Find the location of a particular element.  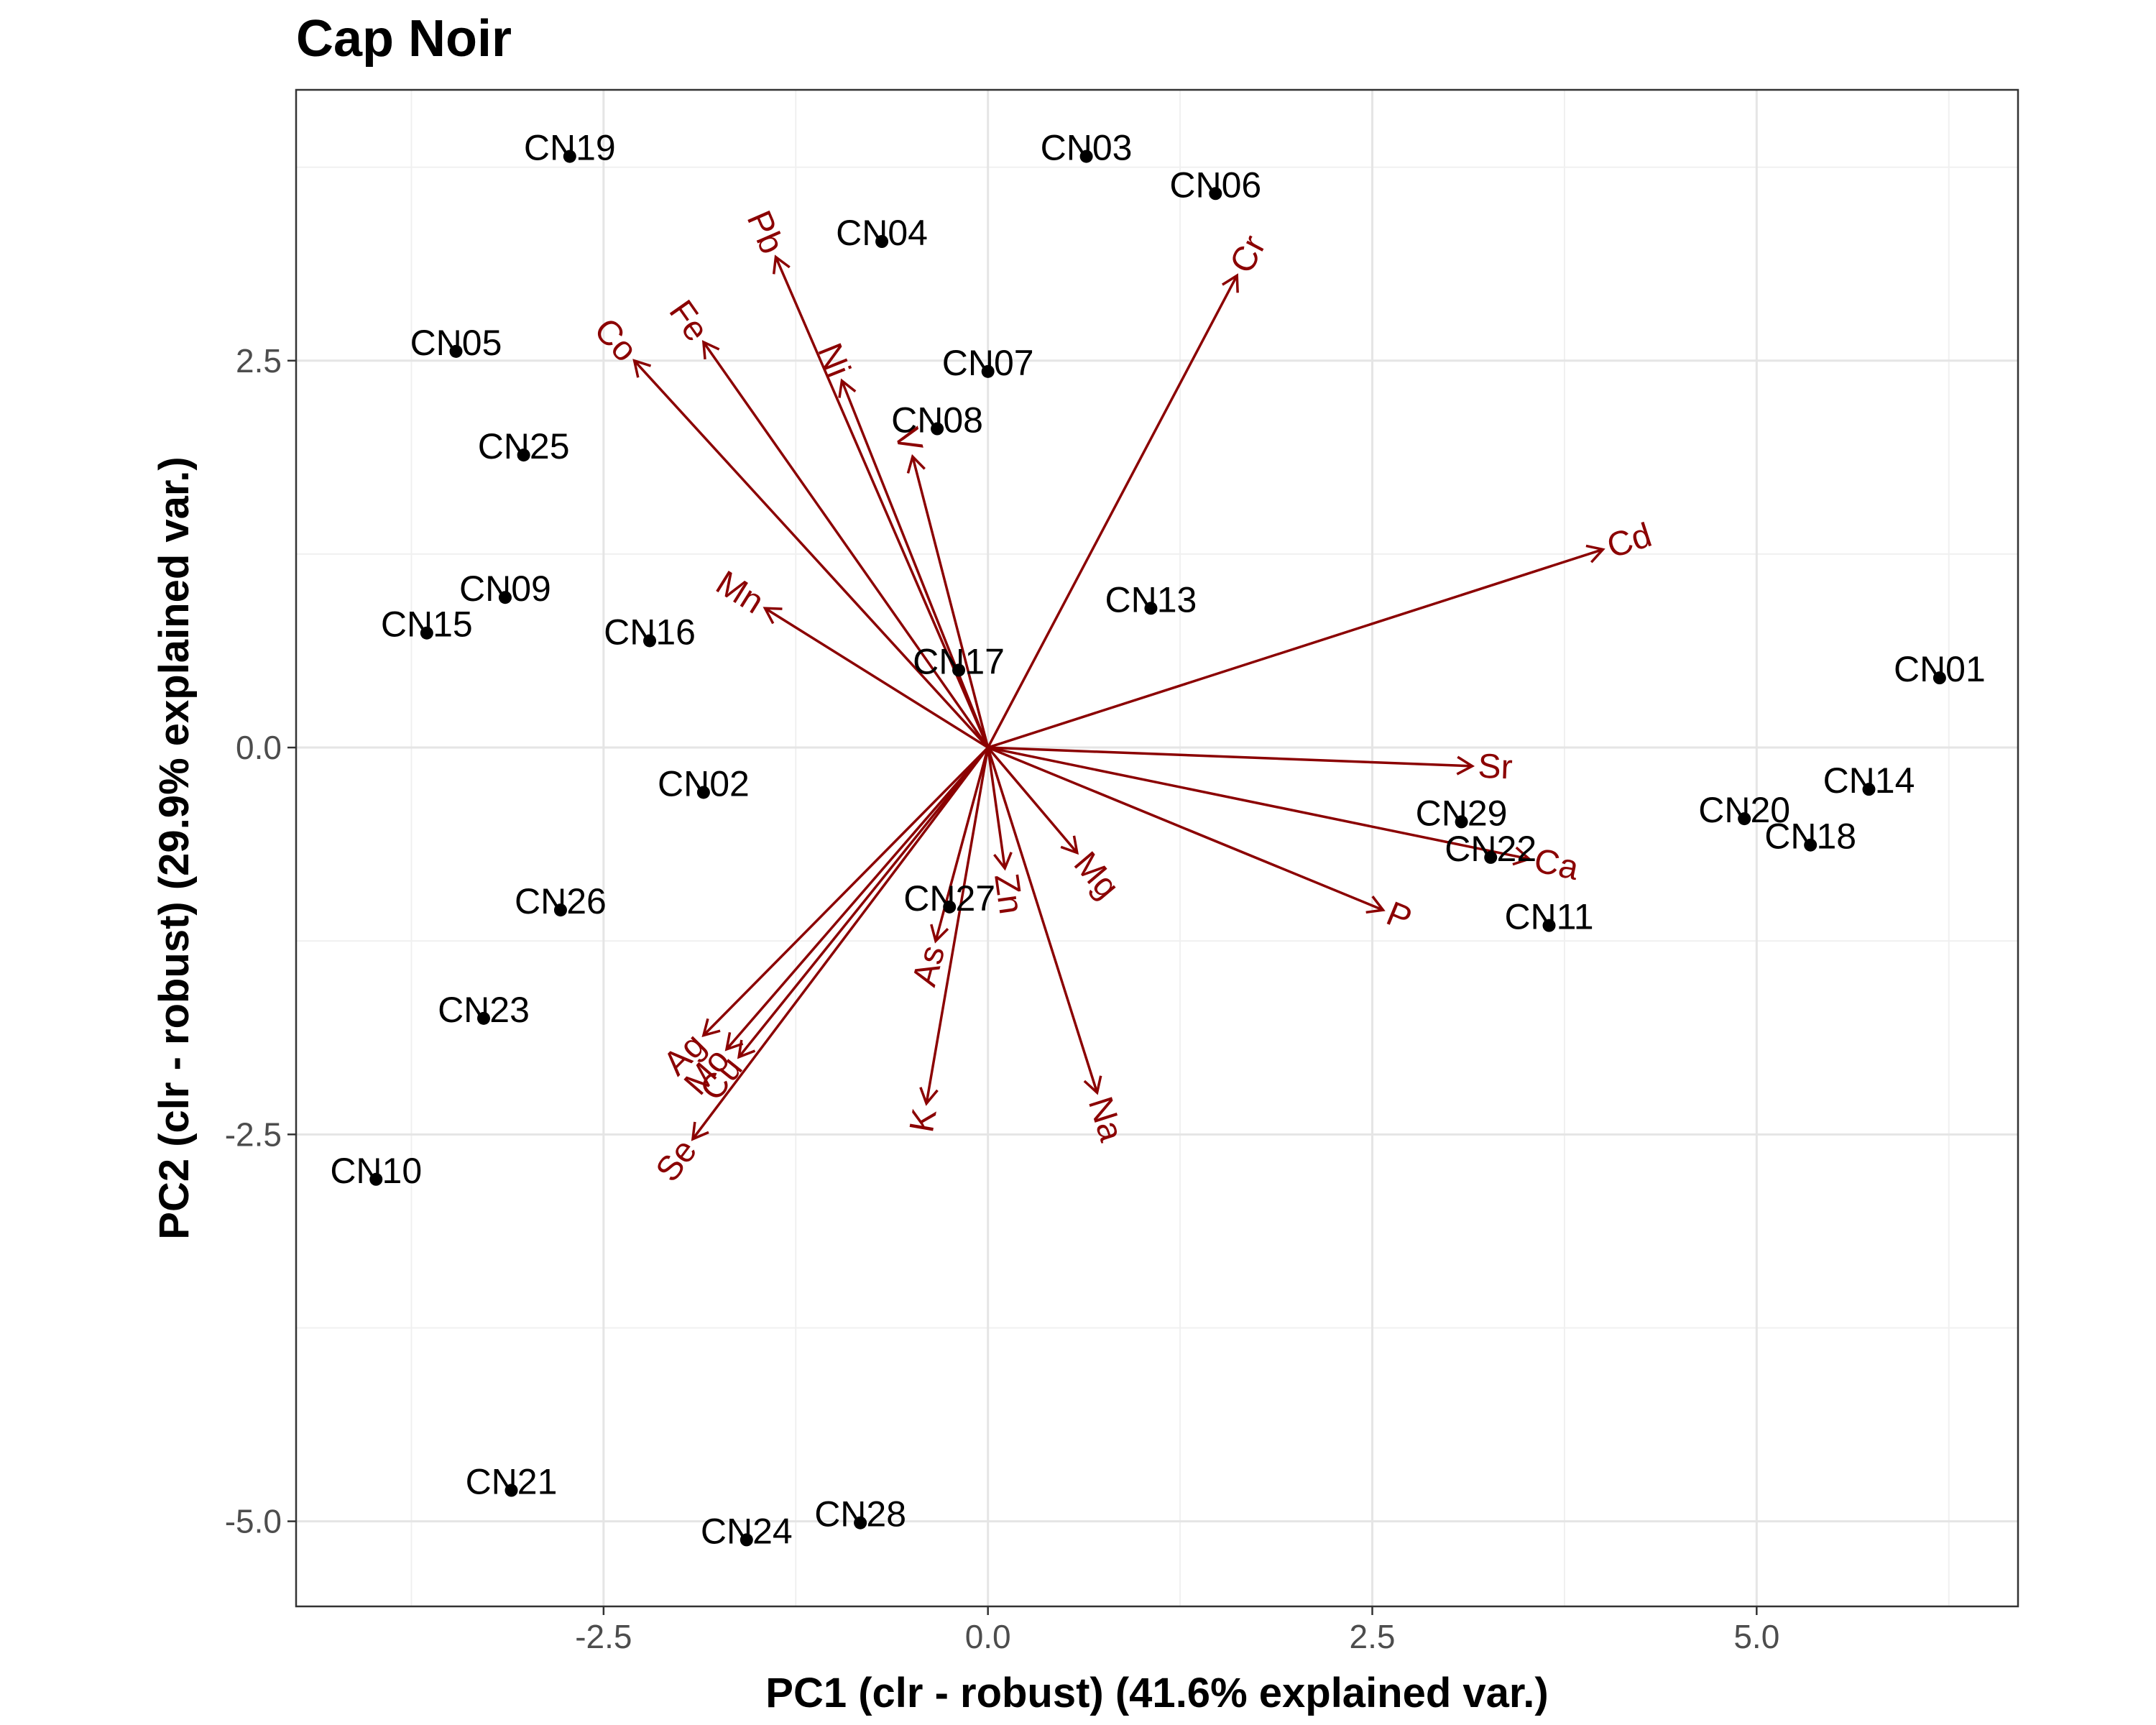

x-tick-label: 5.0 is located at coordinates (1756, 1636).